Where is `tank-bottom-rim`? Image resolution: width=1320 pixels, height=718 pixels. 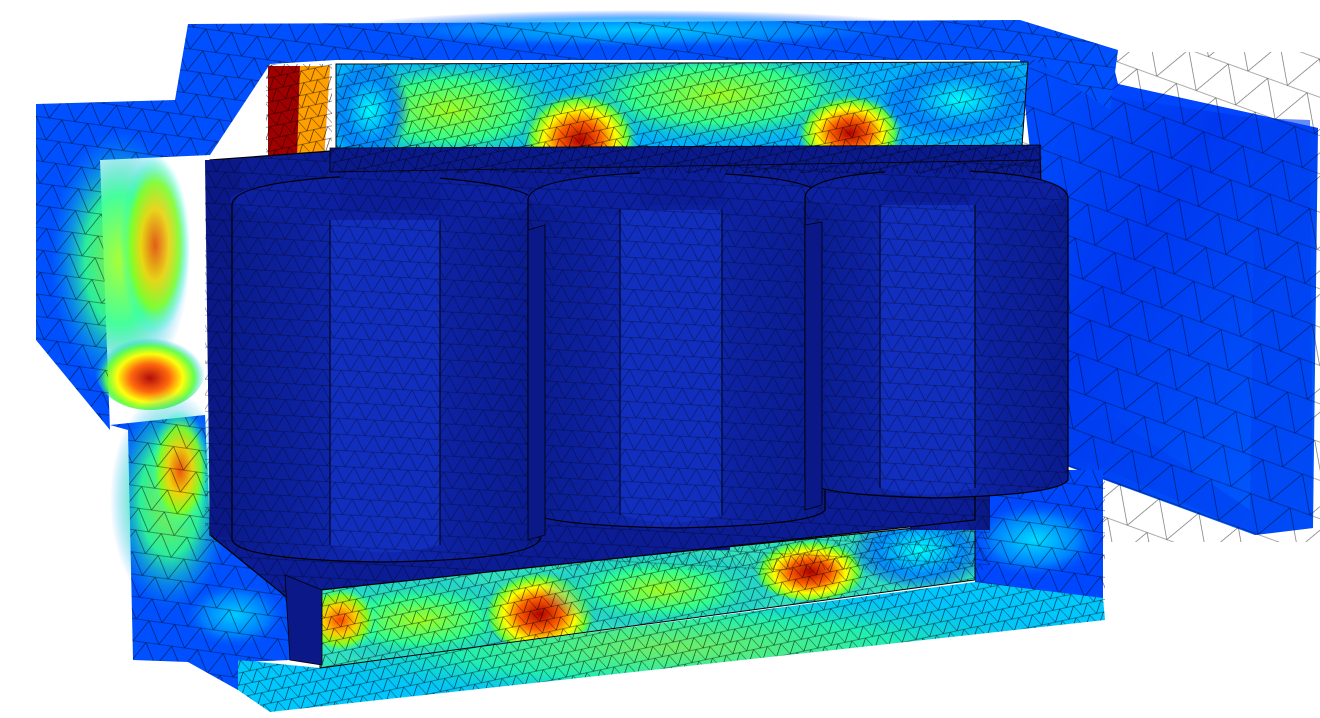
tank-bottom-rim is located at coordinates (671, 647).